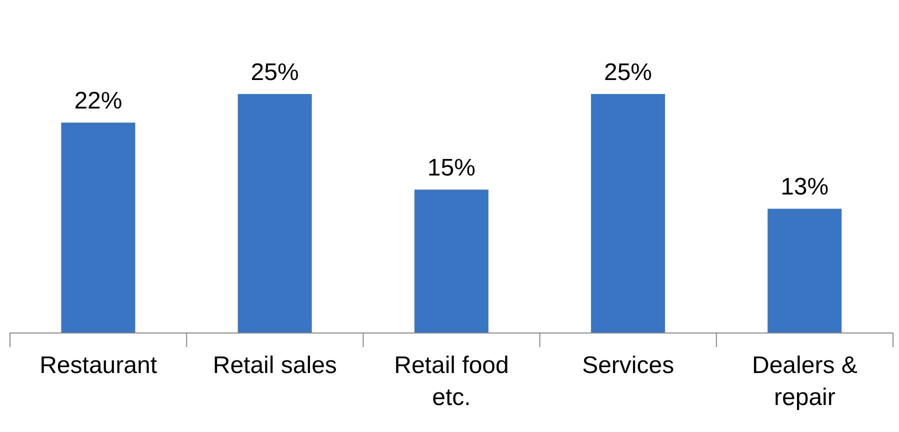 Image resolution: width=899 pixels, height=432 pixels. Describe the element at coordinates (451, 168) in the screenshot. I see `data-label: 15%` at that location.